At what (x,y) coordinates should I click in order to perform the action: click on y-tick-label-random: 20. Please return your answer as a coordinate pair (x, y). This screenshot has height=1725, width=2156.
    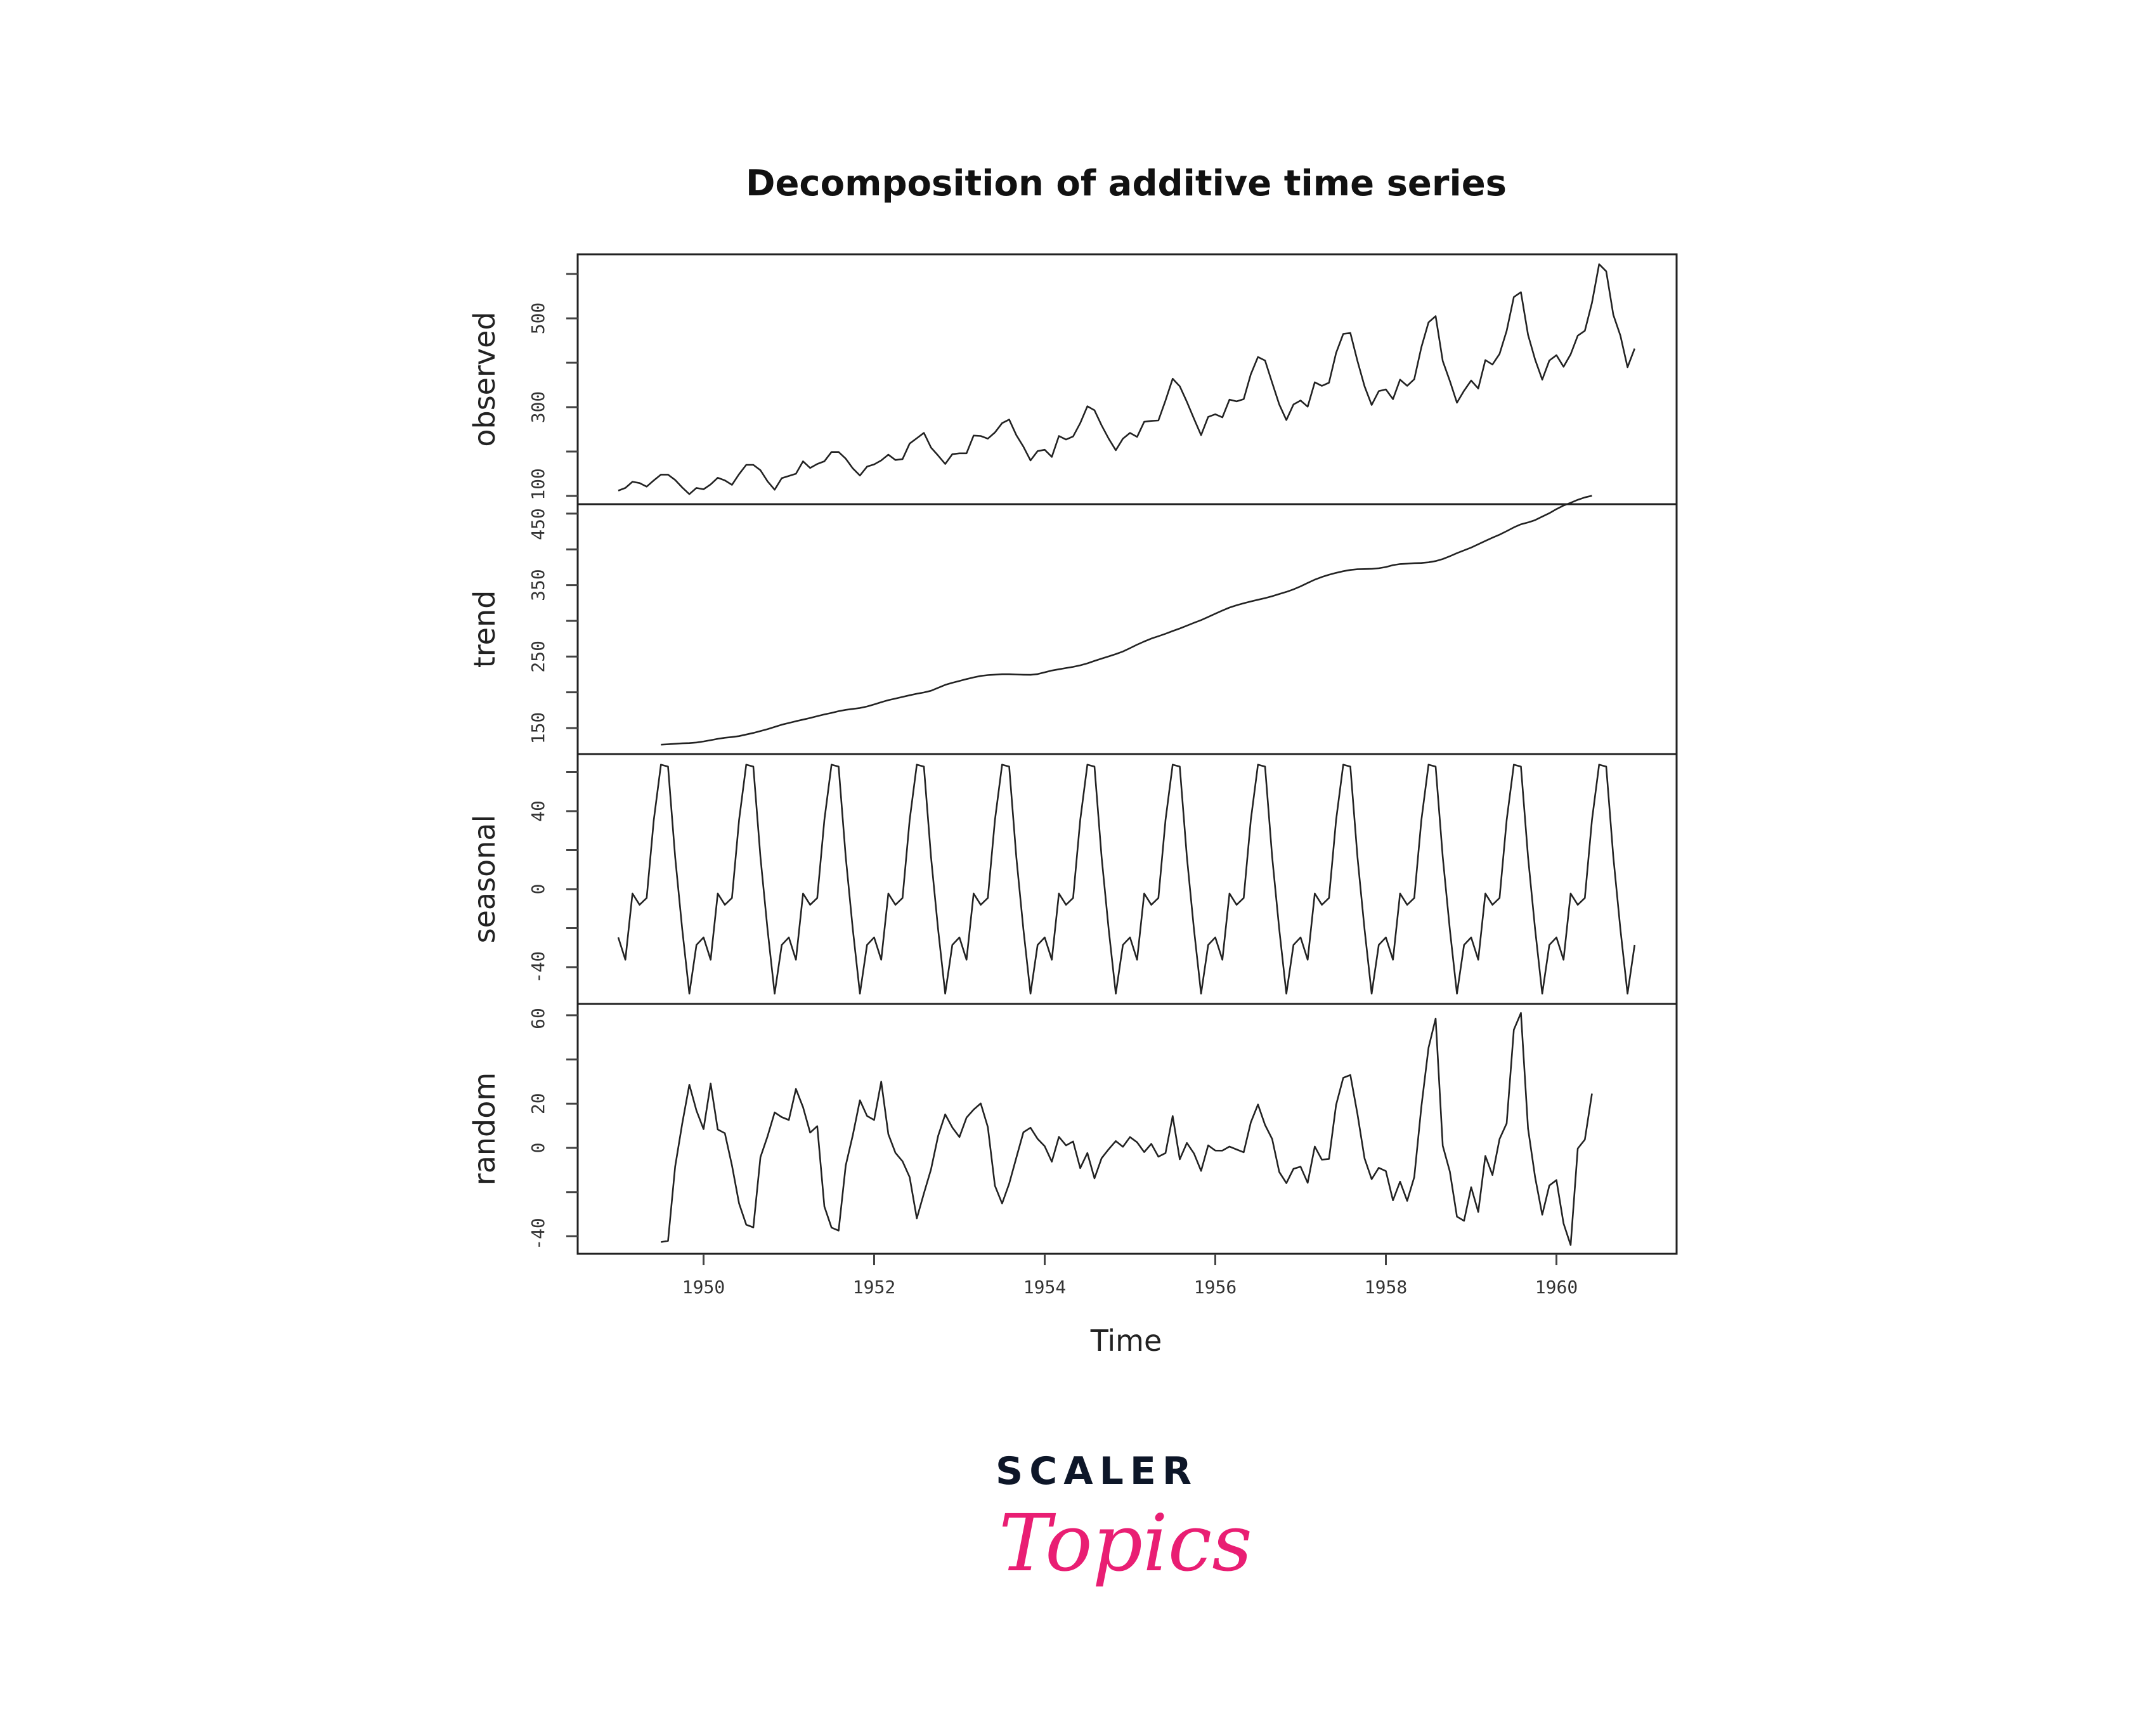
    Looking at the image, I should click on (538, 1103).